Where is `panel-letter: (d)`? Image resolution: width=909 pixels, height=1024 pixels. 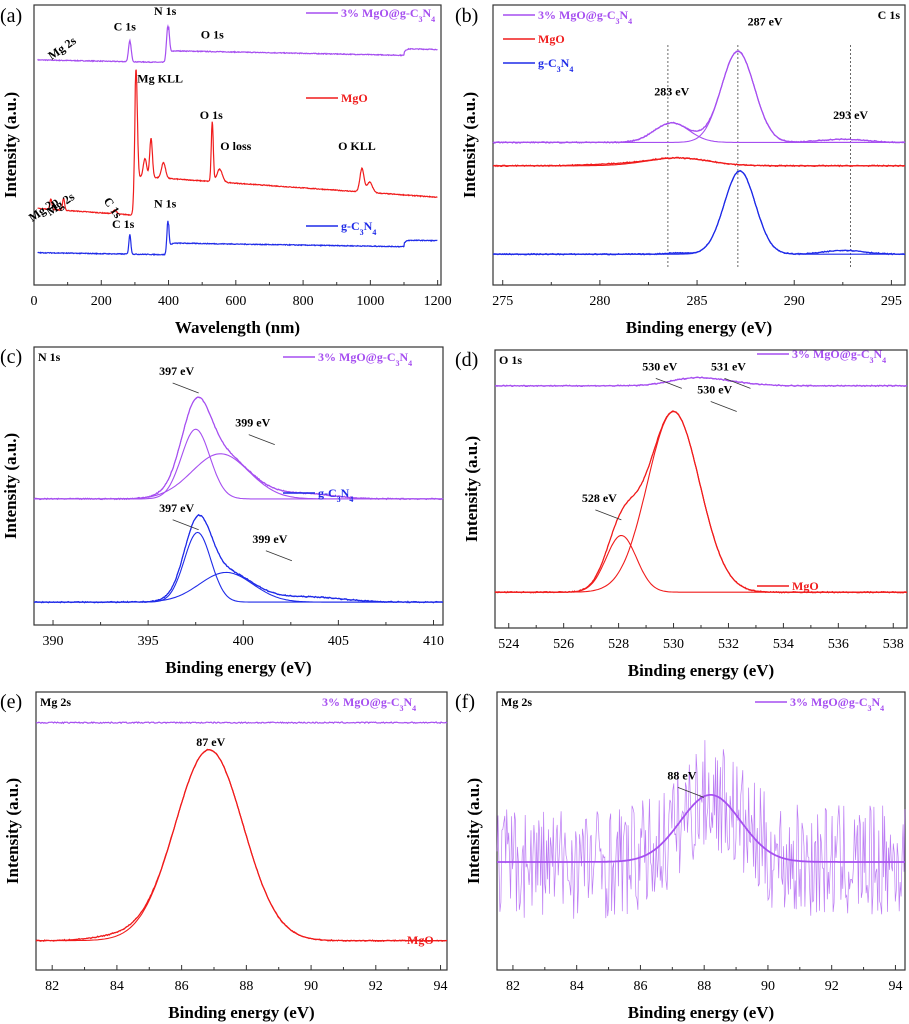
panel-letter: (d) is located at coordinates (466, 360).